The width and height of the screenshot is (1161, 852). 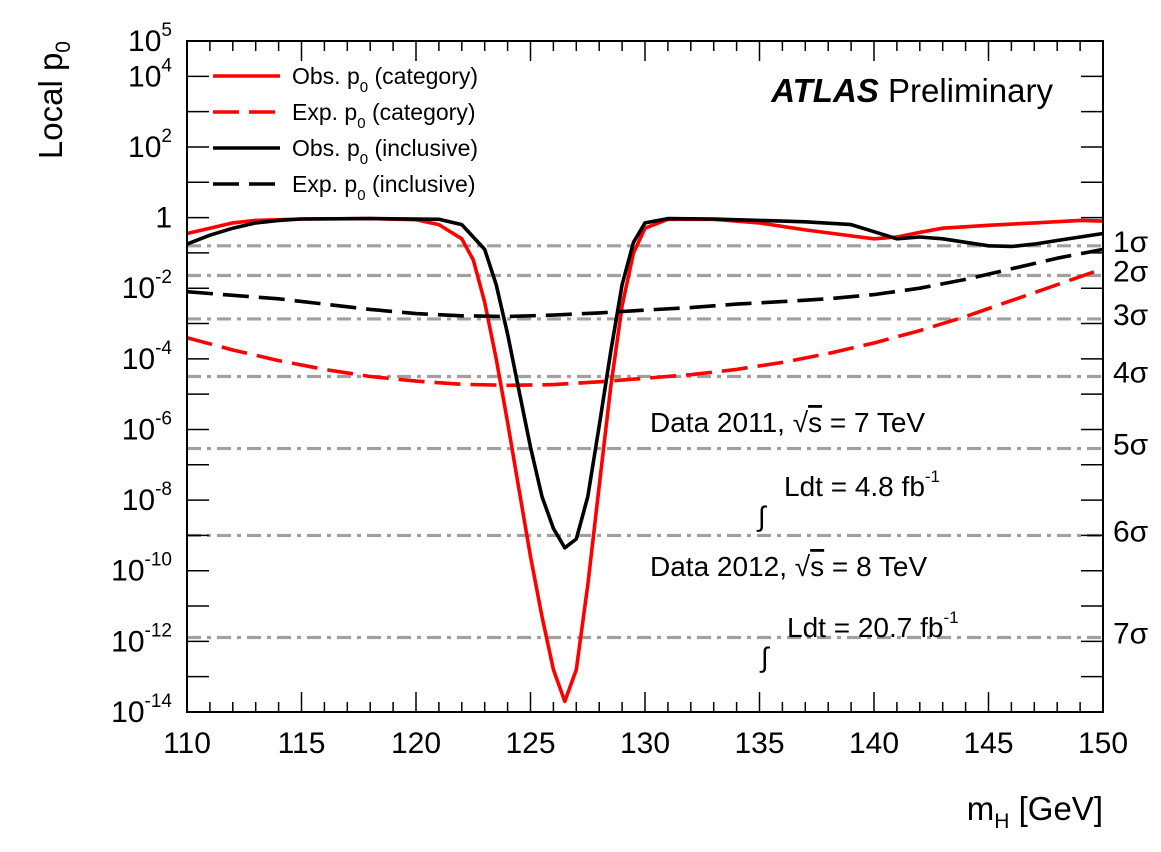 I want to click on x-tick-label: 135, so click(x=759, y=743).